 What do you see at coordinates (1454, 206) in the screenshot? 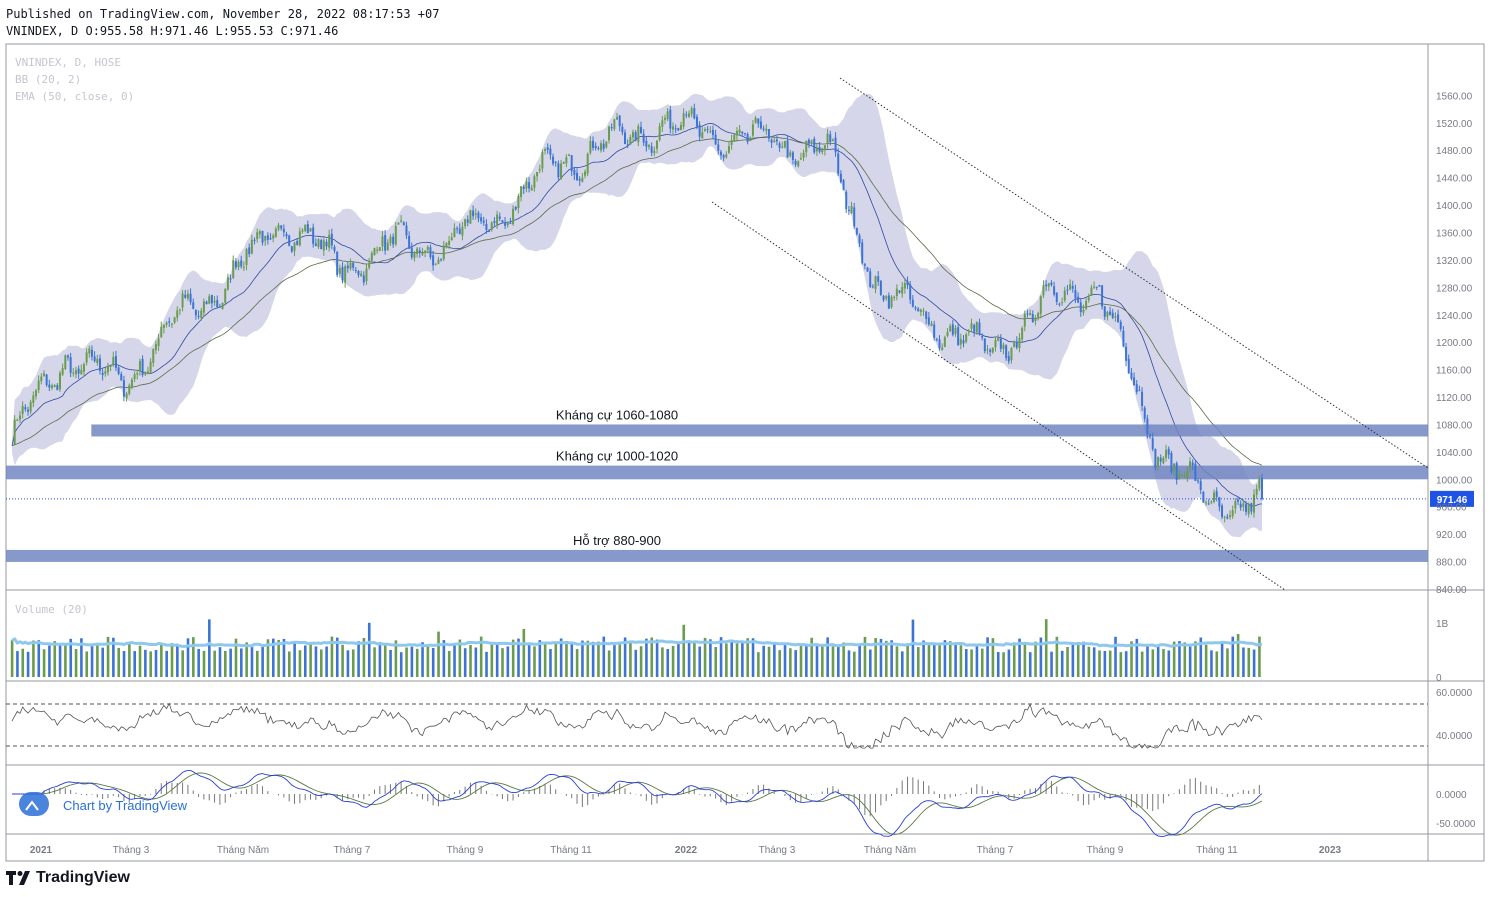
I see `price-tick-label: 1400.00` at bounding box center [1454, 206].